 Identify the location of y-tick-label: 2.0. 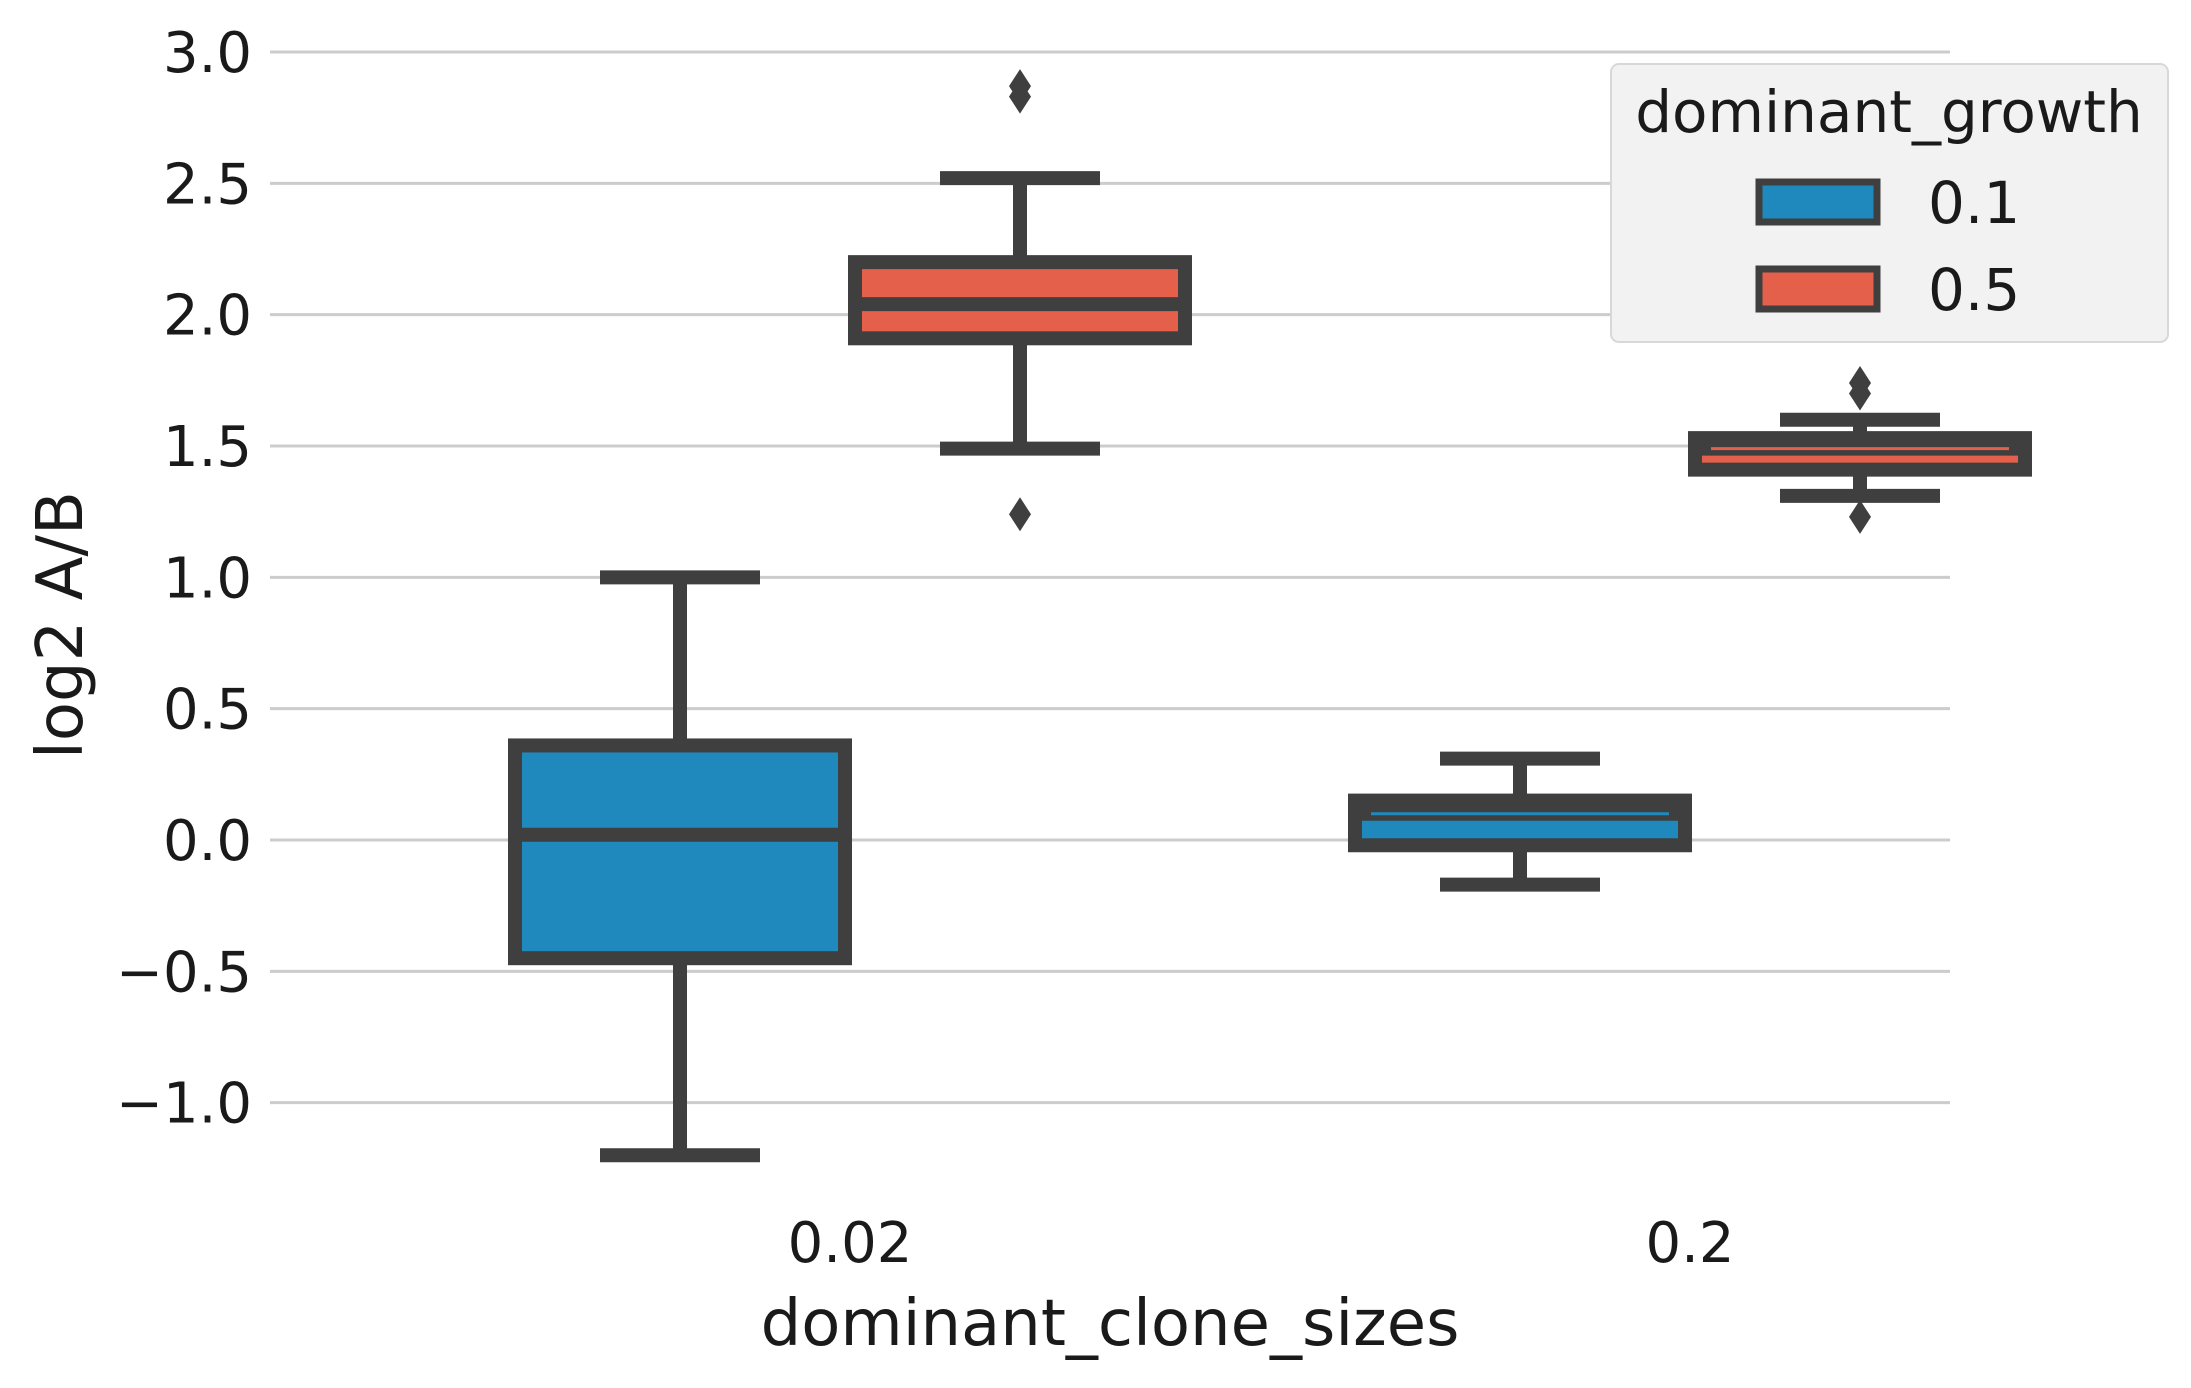
(207, 316).